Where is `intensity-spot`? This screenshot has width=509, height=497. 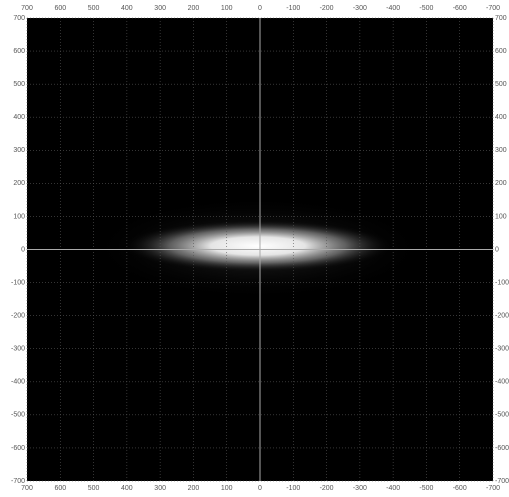 intensity-spot is located at coordinates (258, 246).